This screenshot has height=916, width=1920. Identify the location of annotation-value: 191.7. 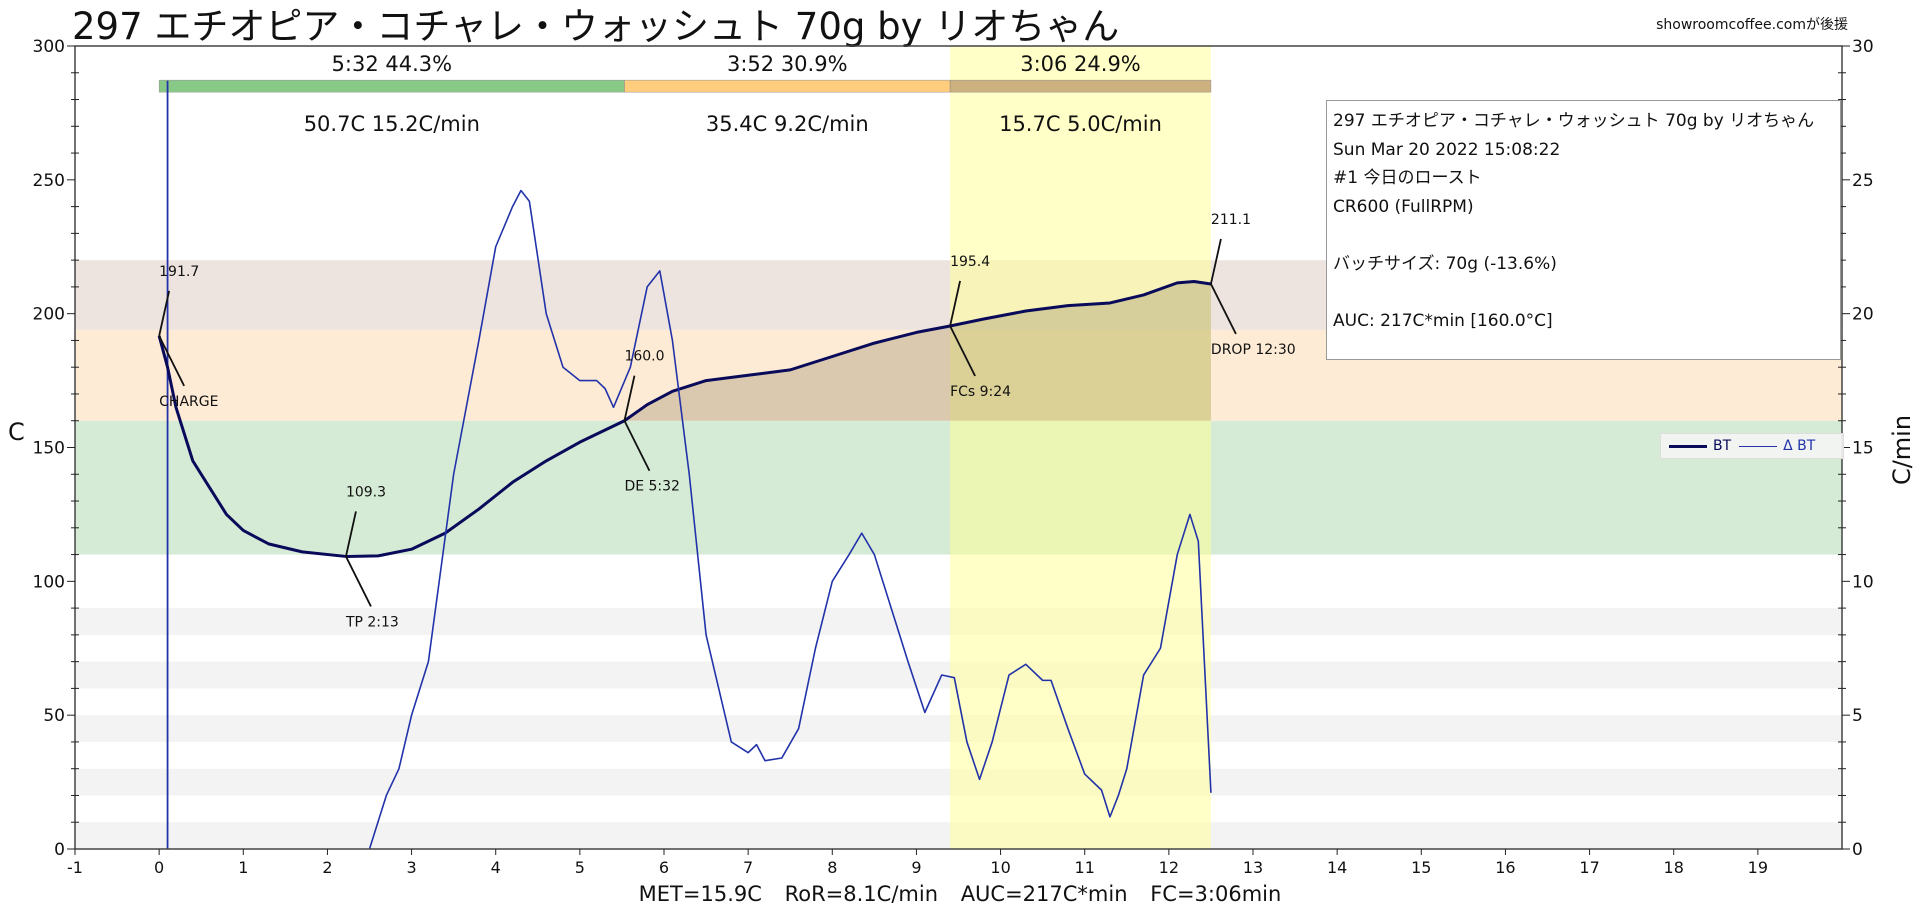
(179, 272).